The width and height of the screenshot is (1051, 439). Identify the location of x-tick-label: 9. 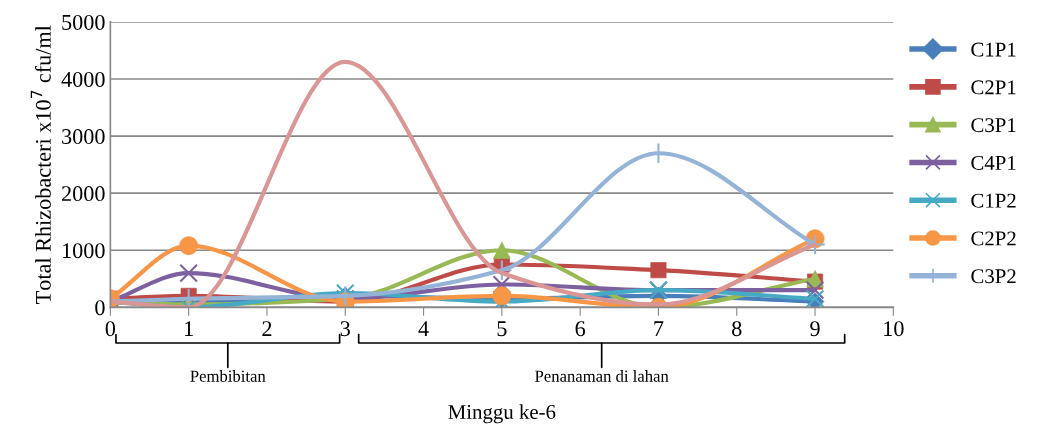
(815, 329).